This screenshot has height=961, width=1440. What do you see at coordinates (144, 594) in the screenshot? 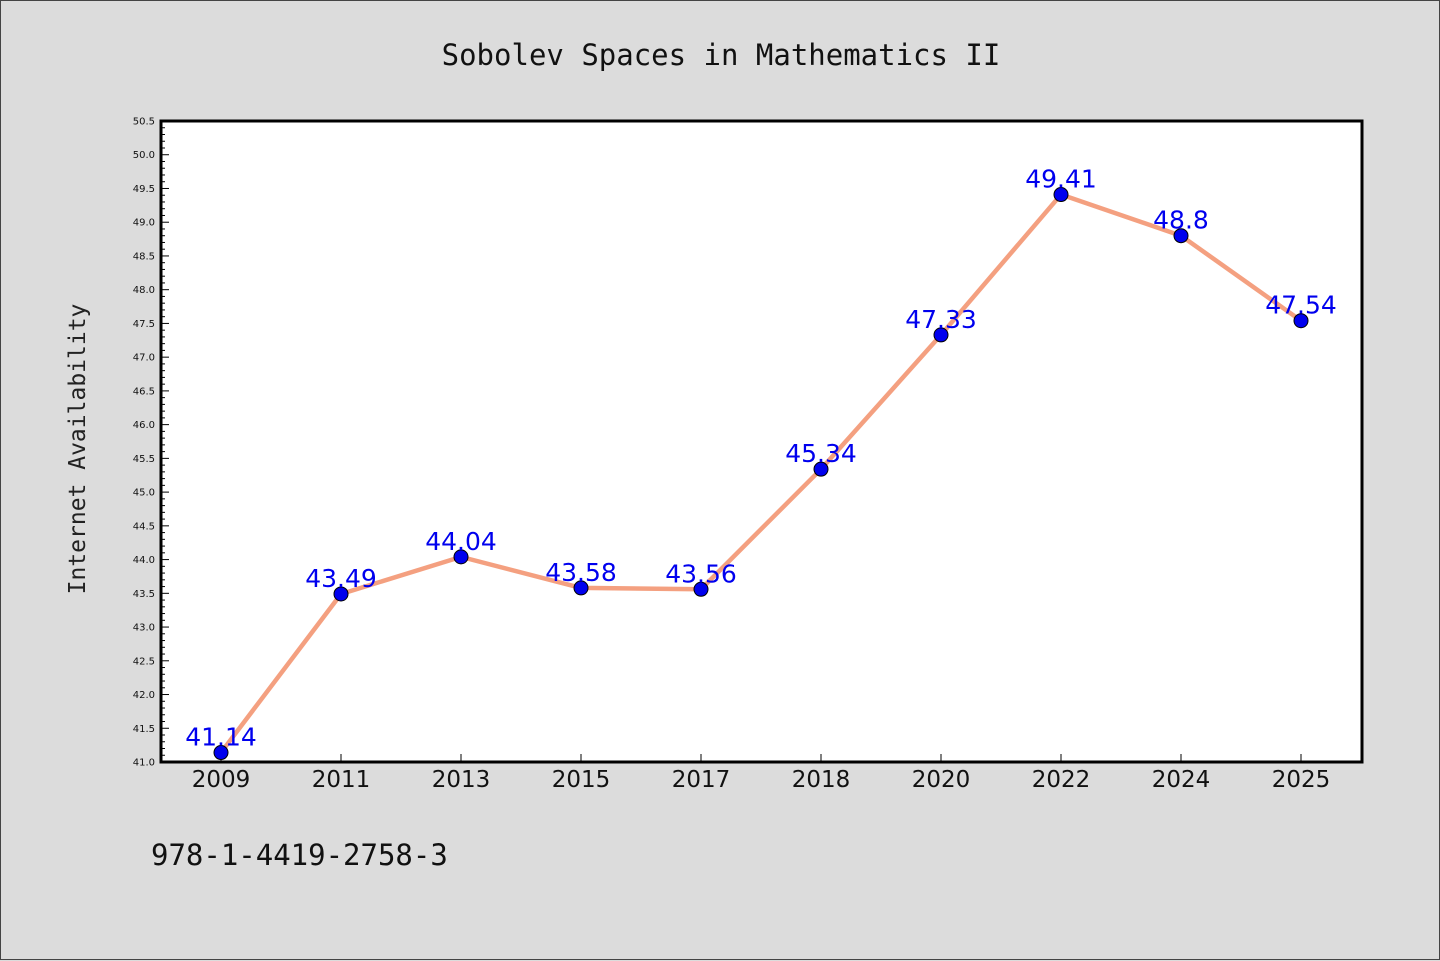
I see `y-tick-label: 43.5` at bounding box center [144, 594].